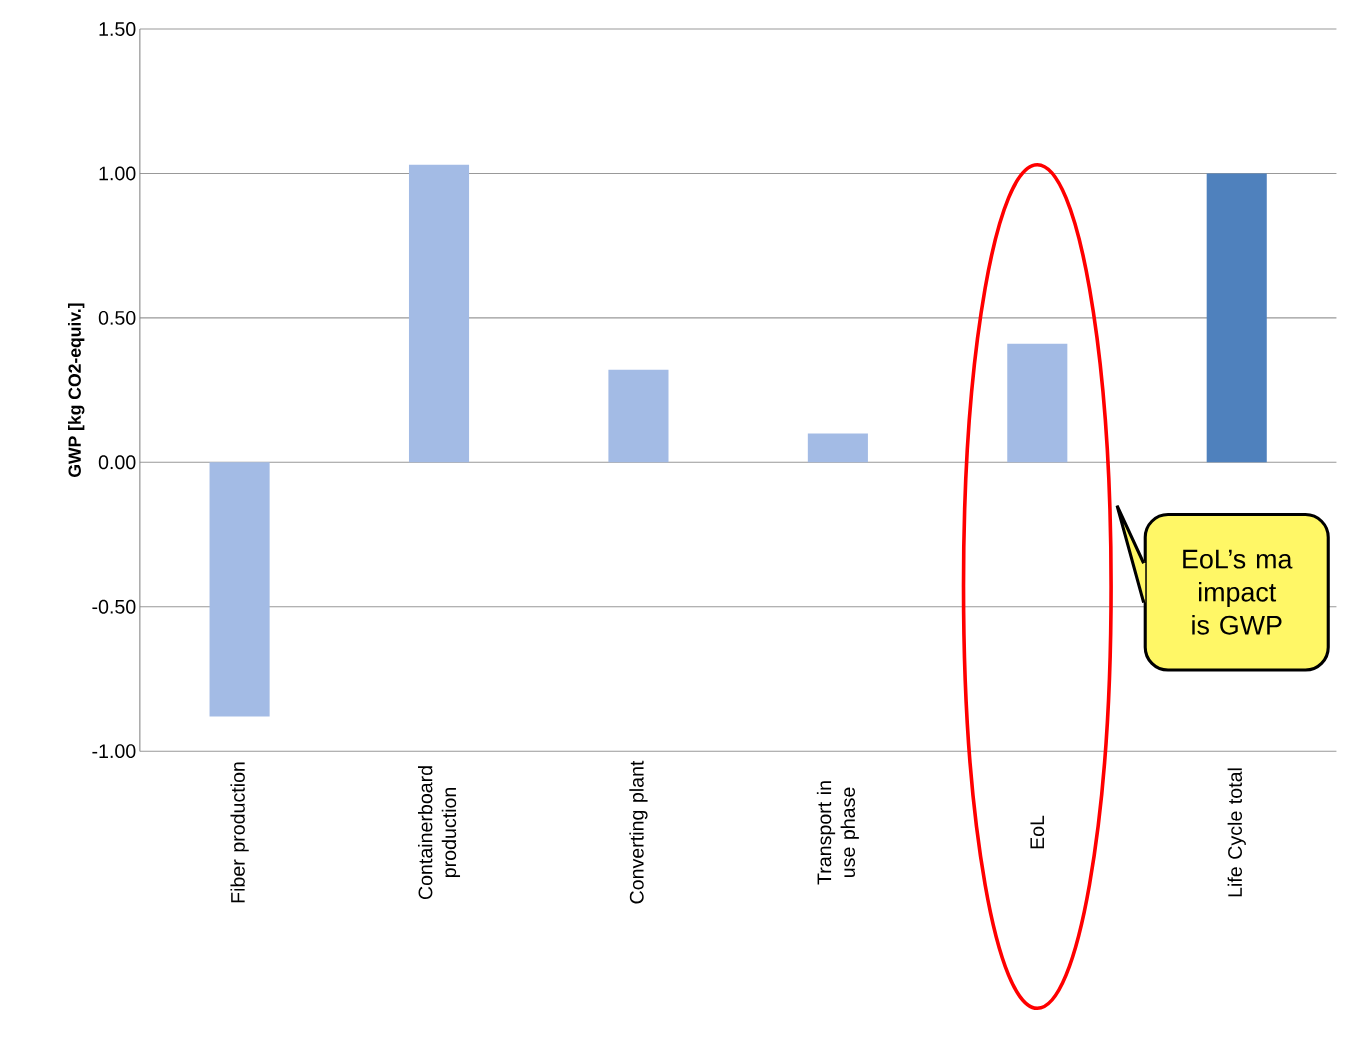 This screenshot has height=1046, width=1350. I want to click on annotation: EoL’s ma impact is GWP, so click(1238, 592).